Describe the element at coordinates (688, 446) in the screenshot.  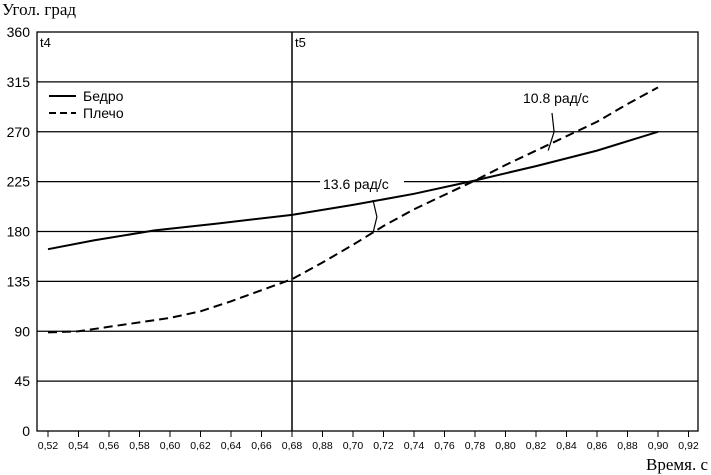
I see `x-tick-label: 0,92` at that location.